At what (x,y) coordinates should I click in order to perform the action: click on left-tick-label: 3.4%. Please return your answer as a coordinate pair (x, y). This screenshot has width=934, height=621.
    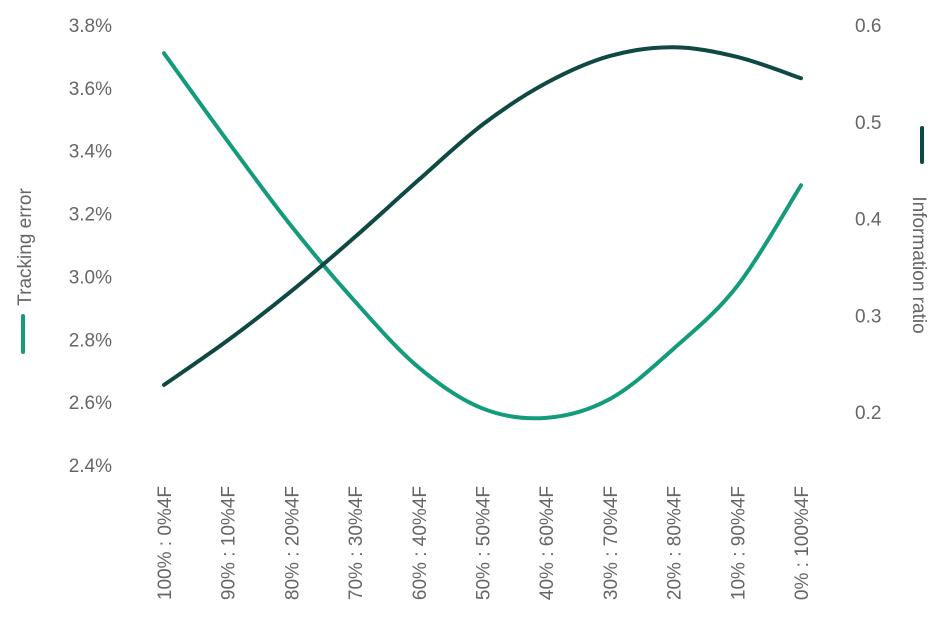
    Looking at the image, I should click on (90, 152).